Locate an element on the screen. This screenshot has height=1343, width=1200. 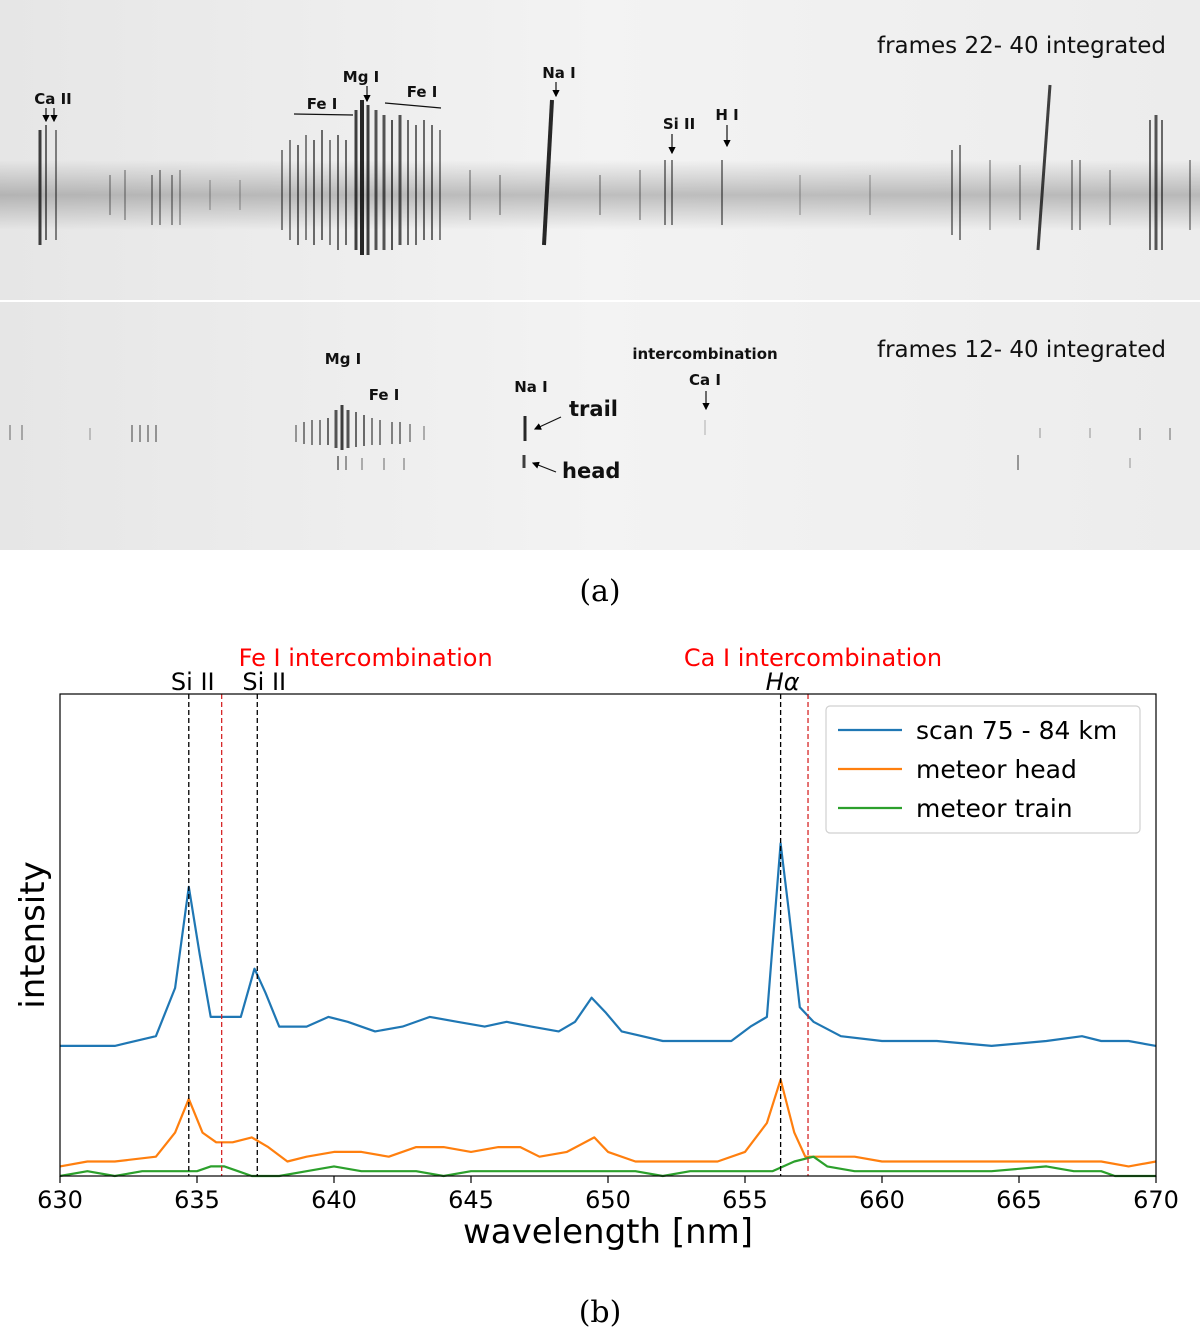
lower-label-mg-i: Mg I is located at coordinates (343, 359).